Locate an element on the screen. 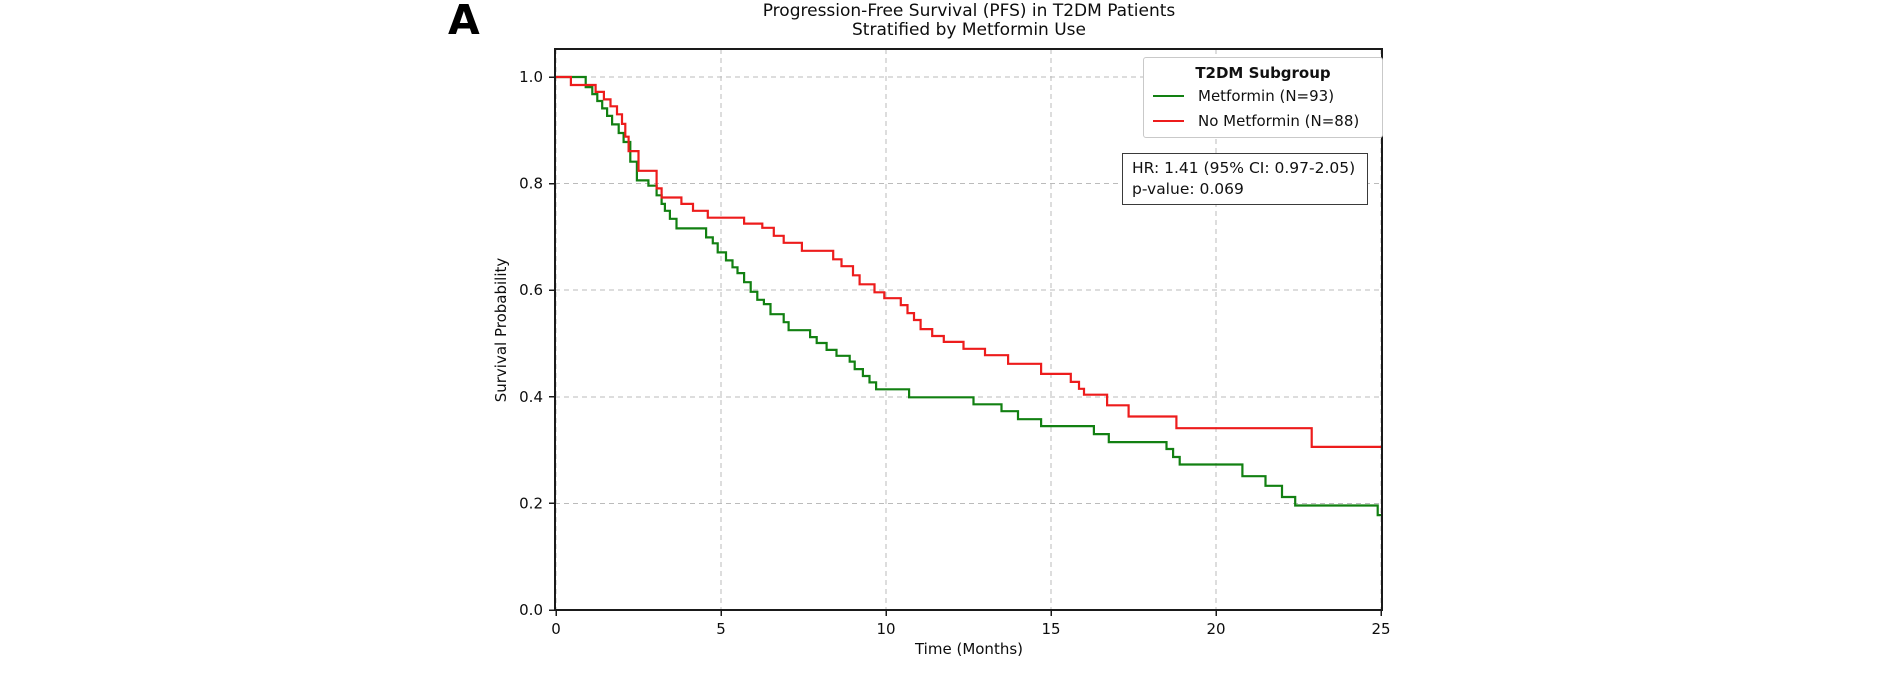 This screenshot has height=673, width=1900. x-tick-label: 5 is located at coordinates (721, 629).